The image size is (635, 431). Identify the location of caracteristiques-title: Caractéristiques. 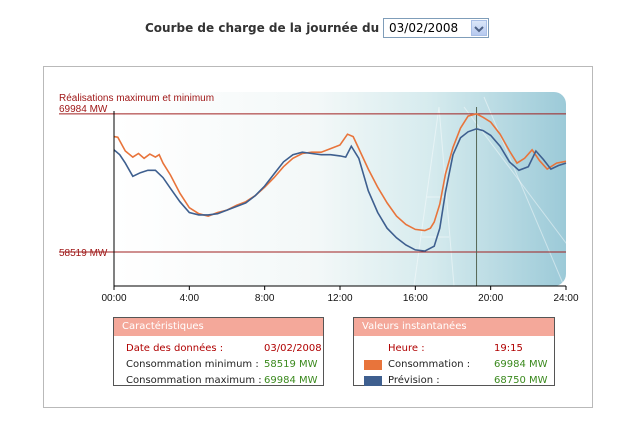
(218, 327).